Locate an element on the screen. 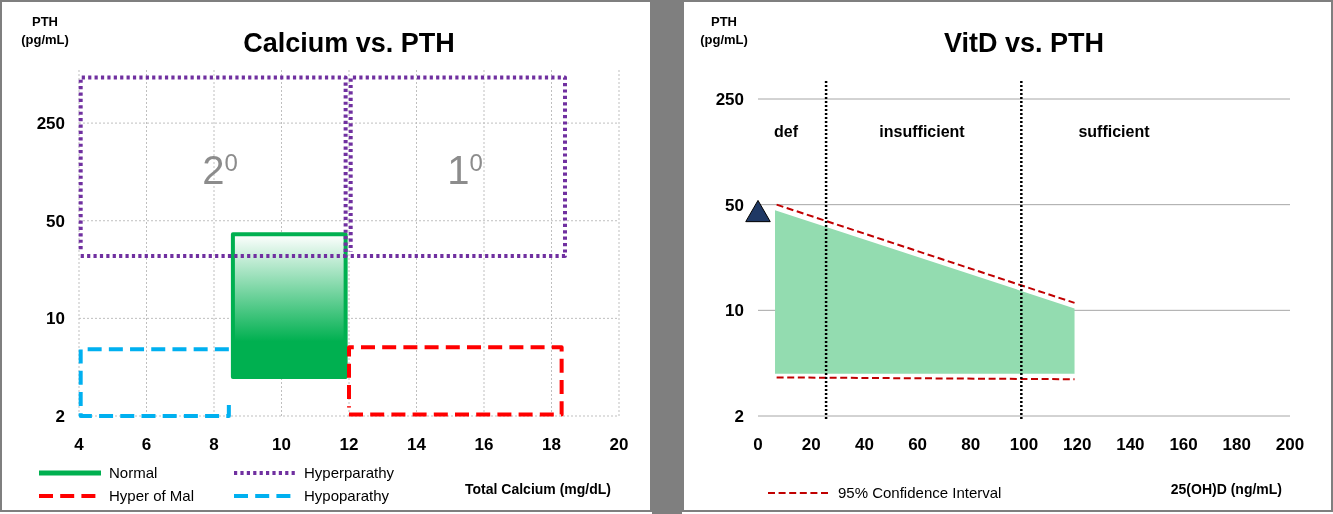 This screenshot has height=514, width=1333. x-tick-label: 80 is located at coordinates (971, 444).